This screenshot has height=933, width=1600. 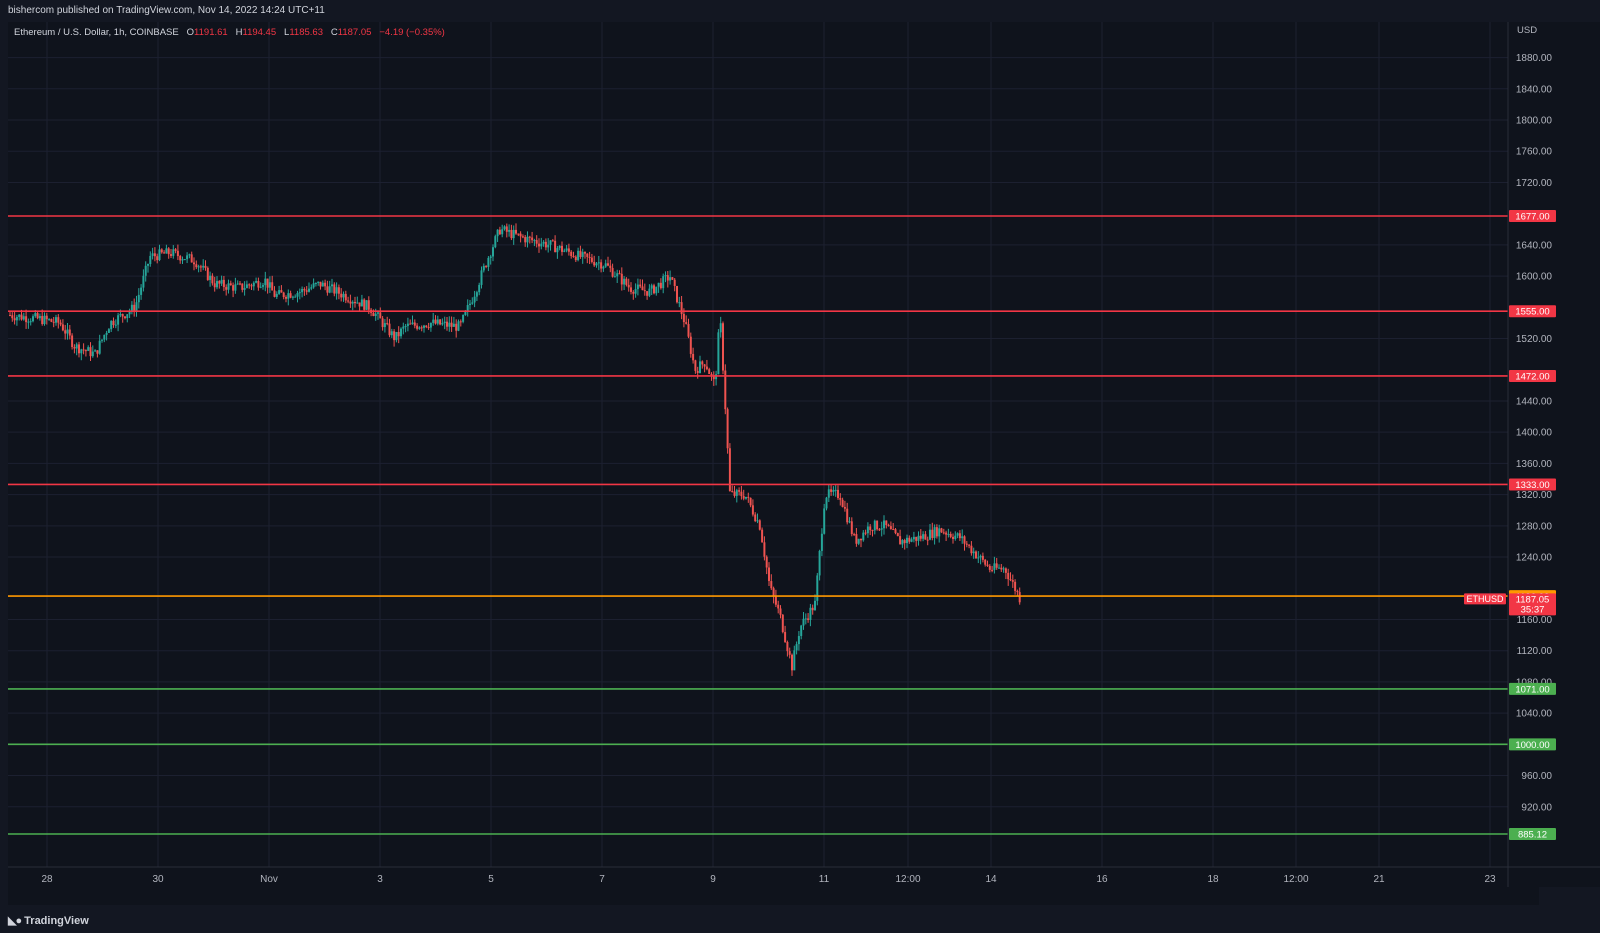 What do you see at coordinates (1534, 339) in the screenshot?
I see `price-tick-label: 1520.00` at bounding box center [1534, 339].